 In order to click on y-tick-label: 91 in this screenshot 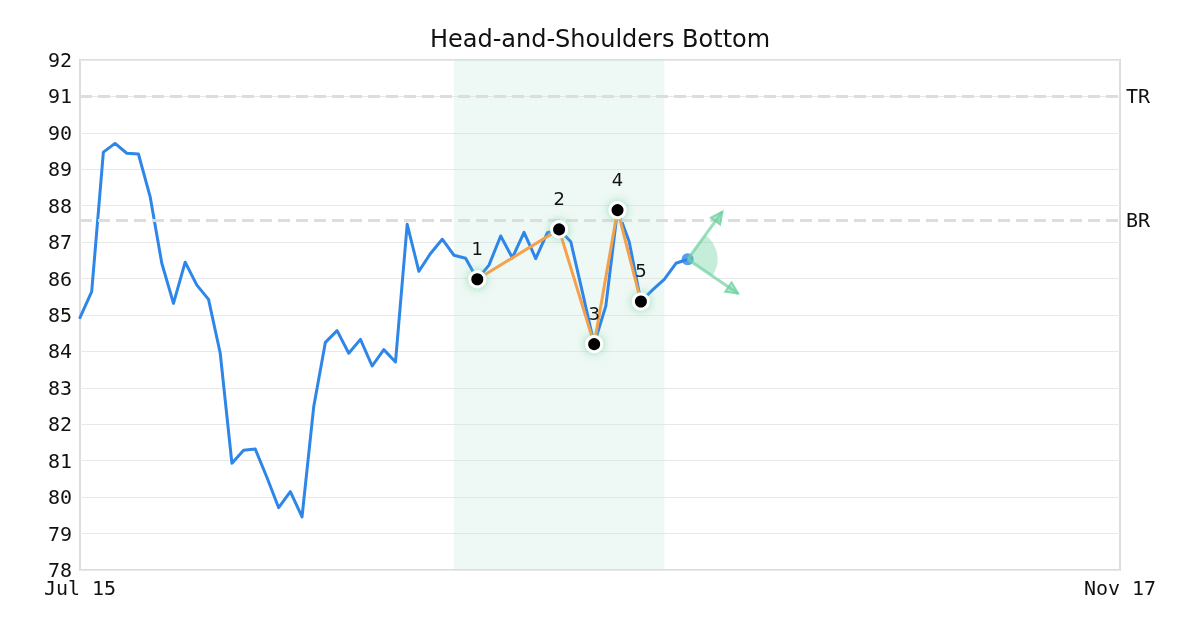, I will do `click(59, 96)`.